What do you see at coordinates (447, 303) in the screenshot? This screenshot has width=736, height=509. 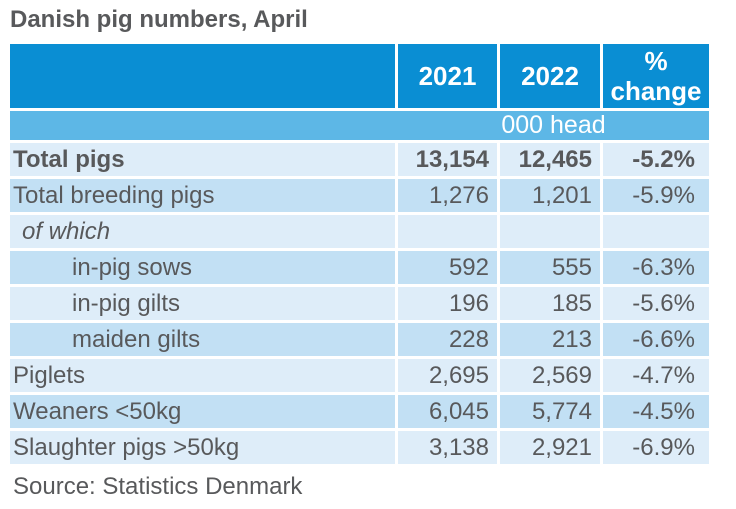 I see `value-2021: 196` at bounding box center [447, 303].